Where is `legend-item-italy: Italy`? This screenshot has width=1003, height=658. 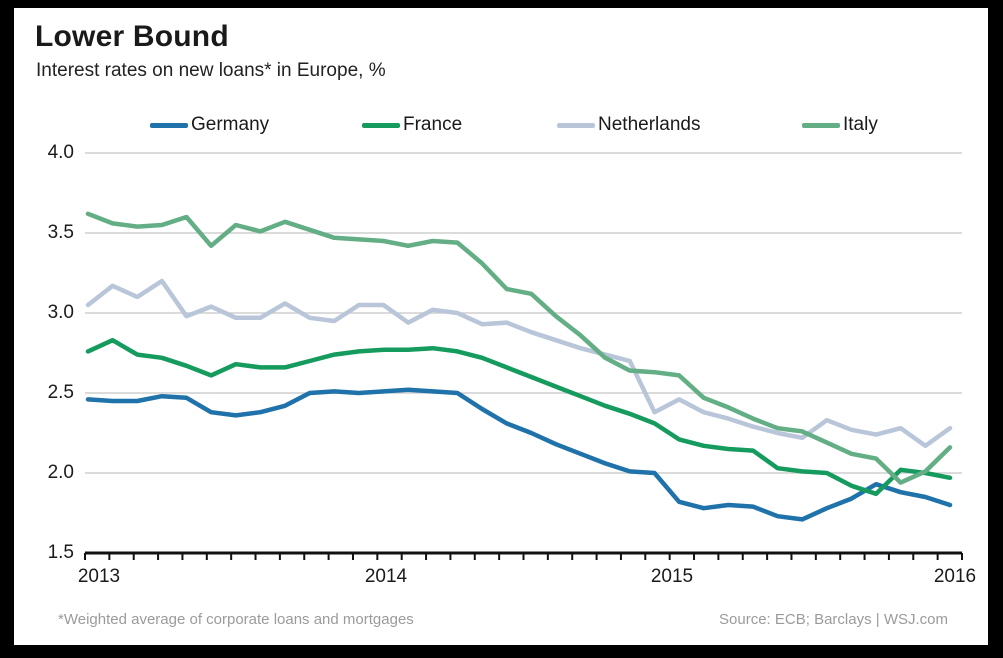 legend-item-italy: Italy is located at coordinates (840, 125).